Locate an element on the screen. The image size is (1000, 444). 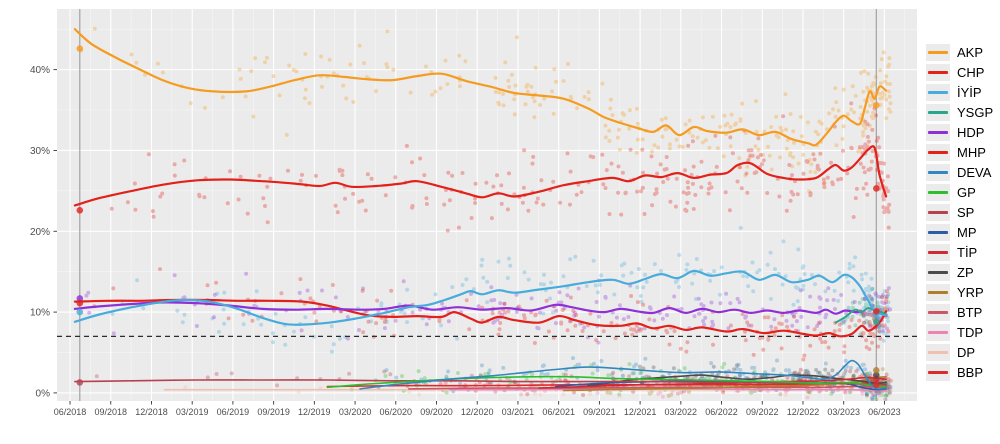
legend-key-BTP is located at coordinates (938, 312).